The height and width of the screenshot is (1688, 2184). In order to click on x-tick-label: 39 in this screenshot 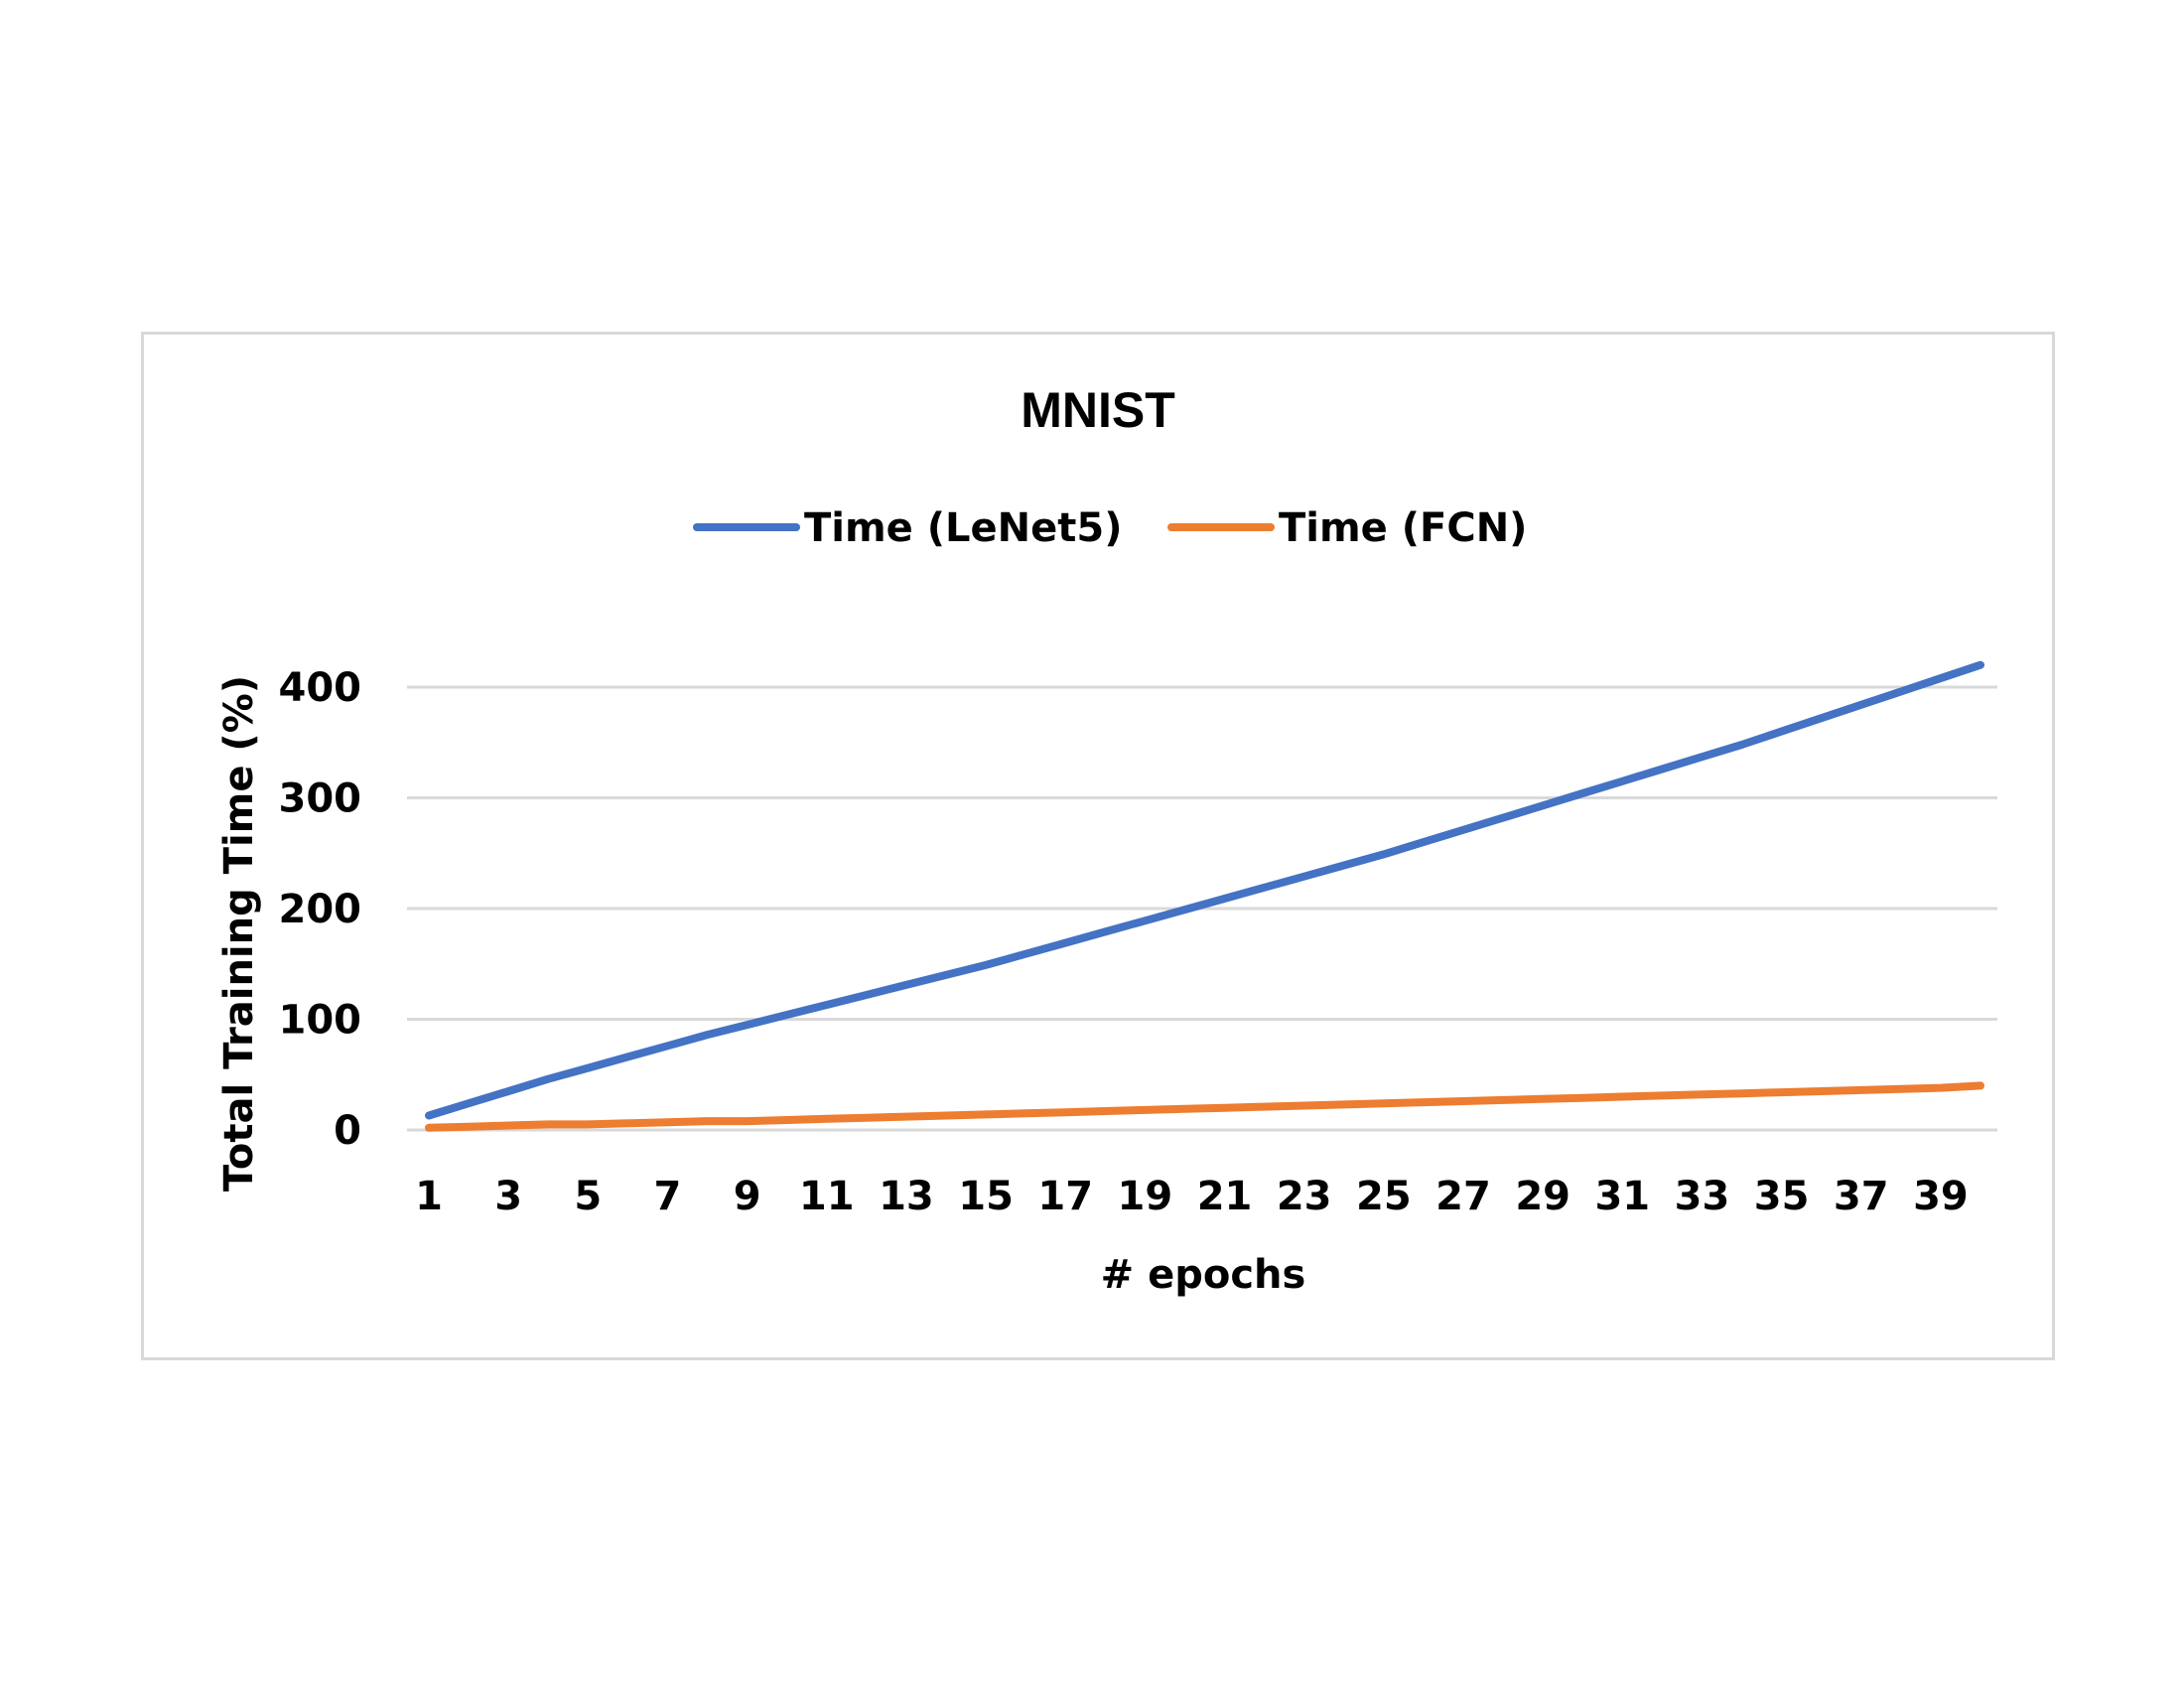, I will do `click(1941, 1196)`.